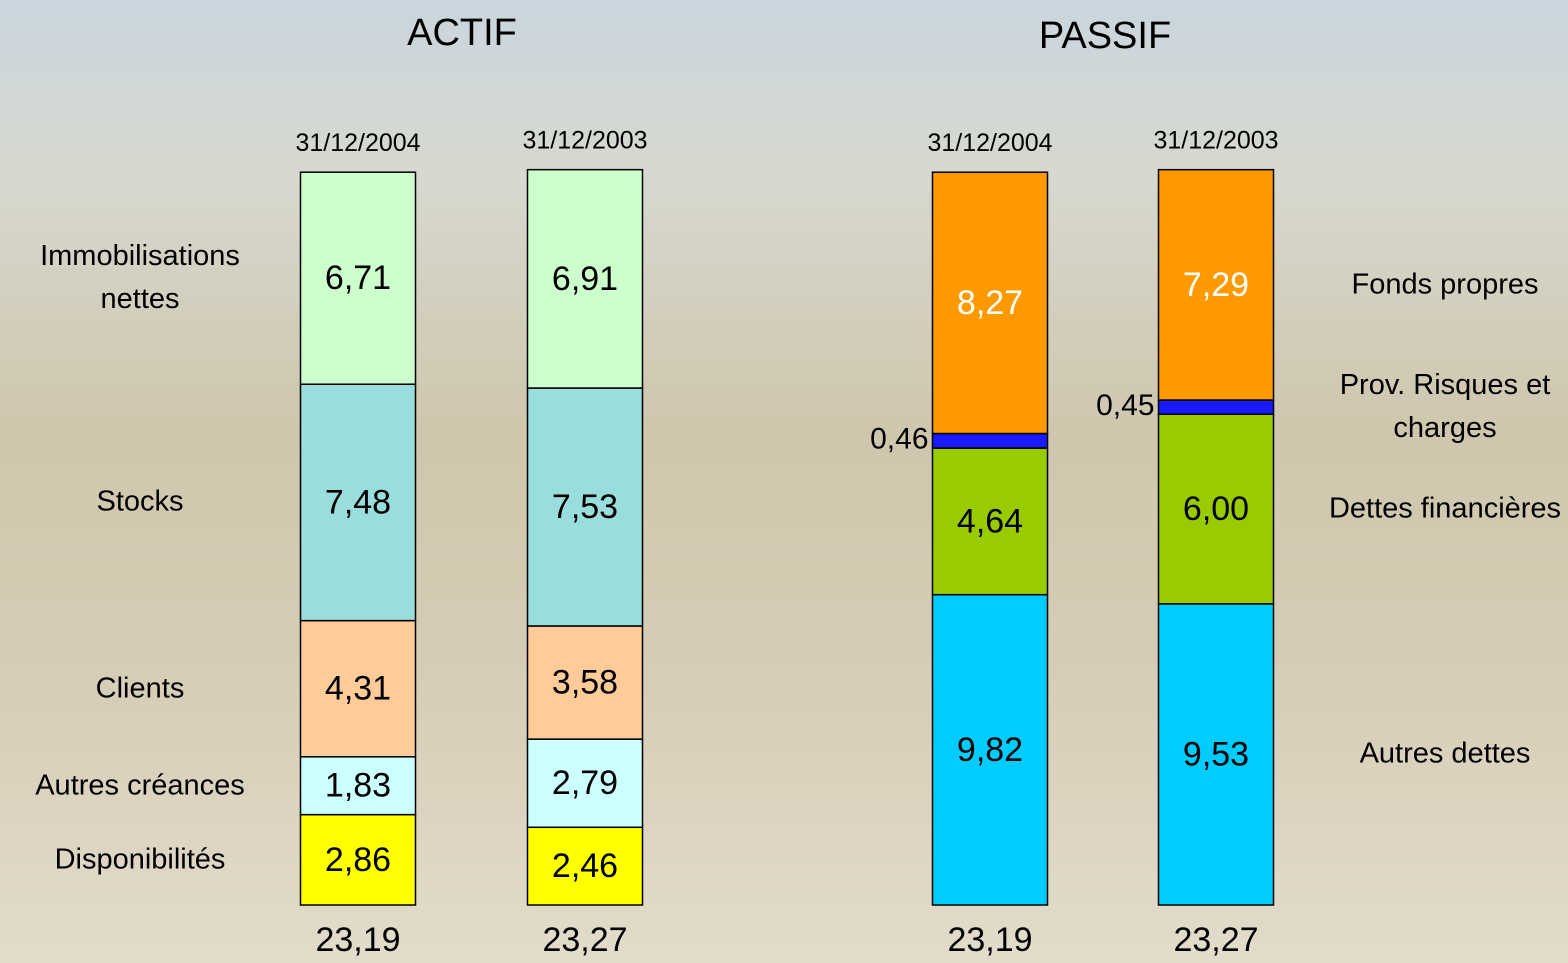 The width and height of the screenshot is (1568, 963). What do you see at coordinates (585, 507) in the screenshot?
I see `value-label: 7,53` at bounding box center [585, 507].